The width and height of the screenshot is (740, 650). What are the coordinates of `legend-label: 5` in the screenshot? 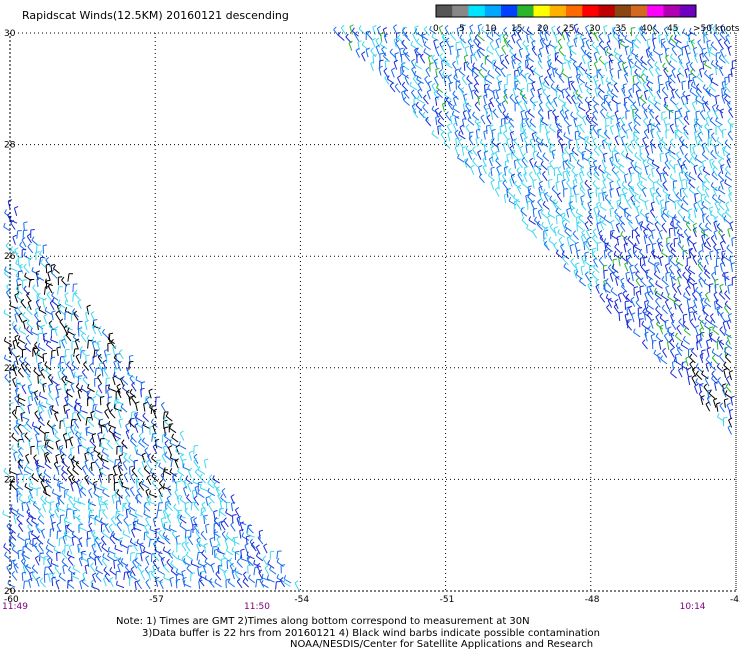 It's located at (462, 29).